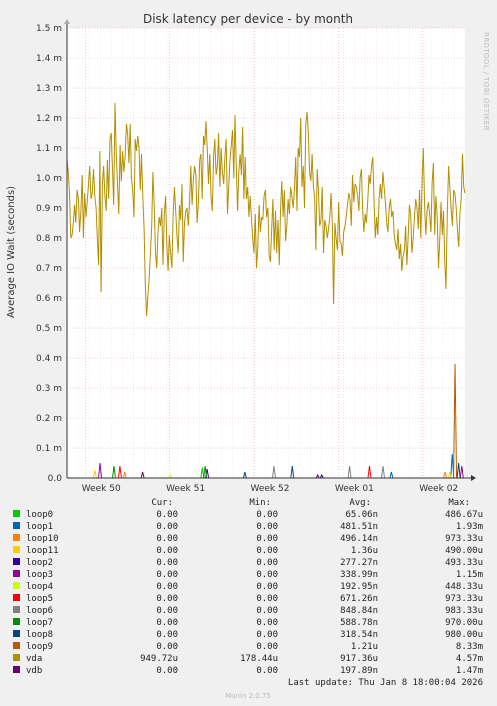 The height and width of the screenshot is (706, 497). I want to click on series-spike-vdb, so click(317, 476).